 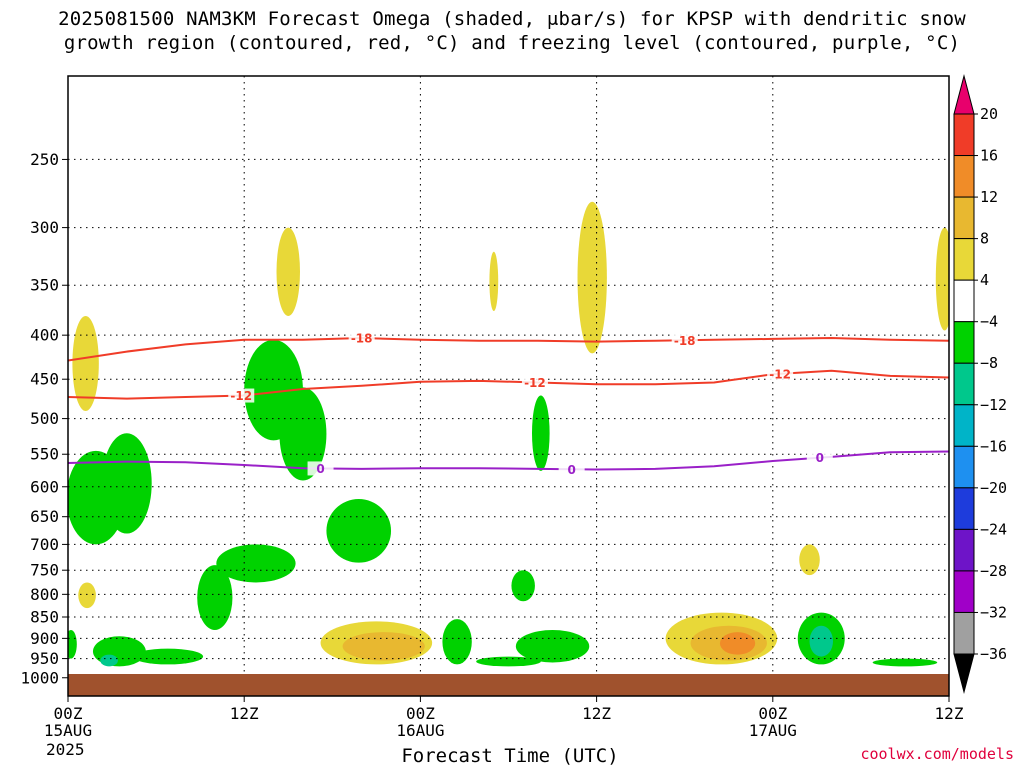 What do you see at coordinates (949, 713) in the screenshot?
I see `x-tick-label-5: 12Z` at bounding box center [949, 713].